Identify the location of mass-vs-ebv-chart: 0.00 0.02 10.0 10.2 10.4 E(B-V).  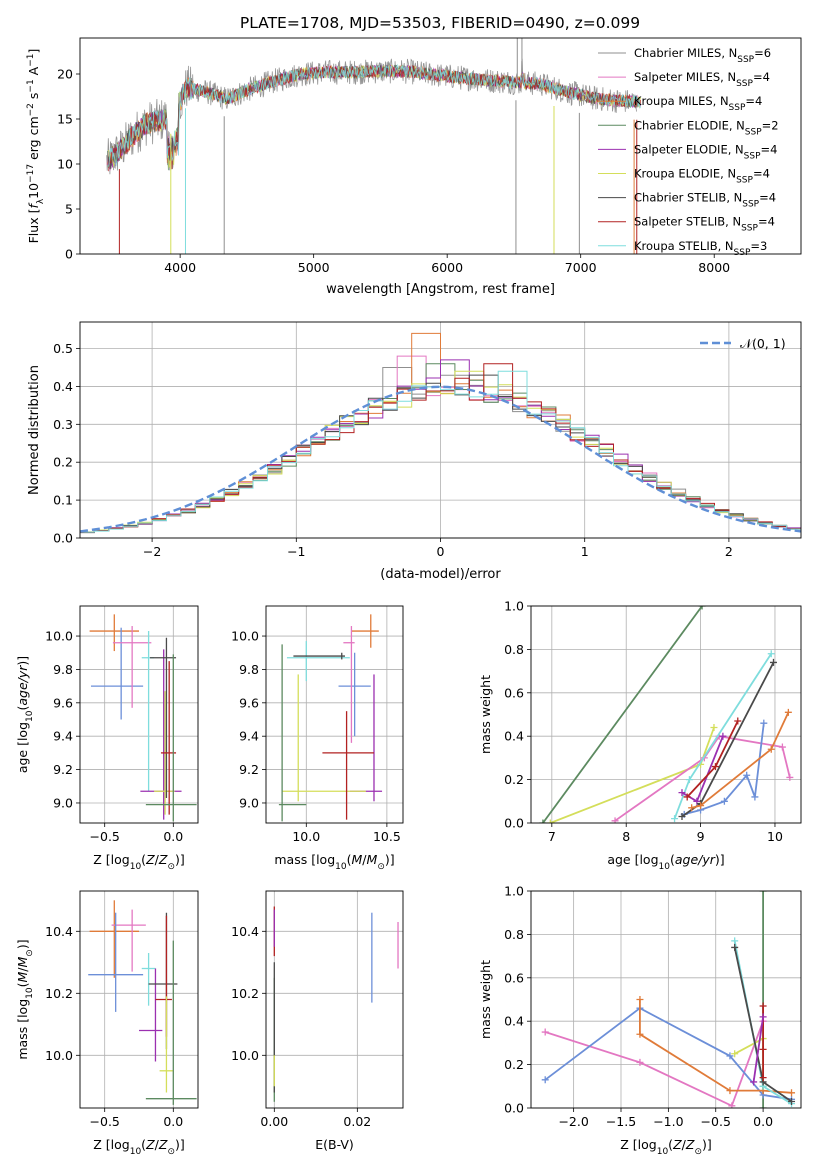
(317, 1021).